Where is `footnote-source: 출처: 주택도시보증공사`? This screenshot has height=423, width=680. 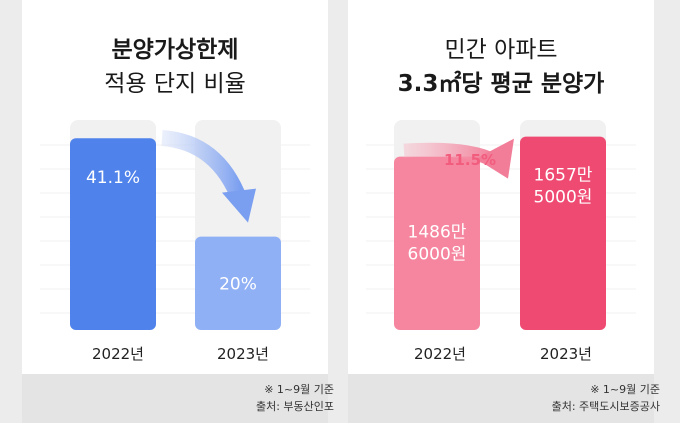 footnote-source: 출처: 주택도시보증공사 is located at coordinates (605, 406).